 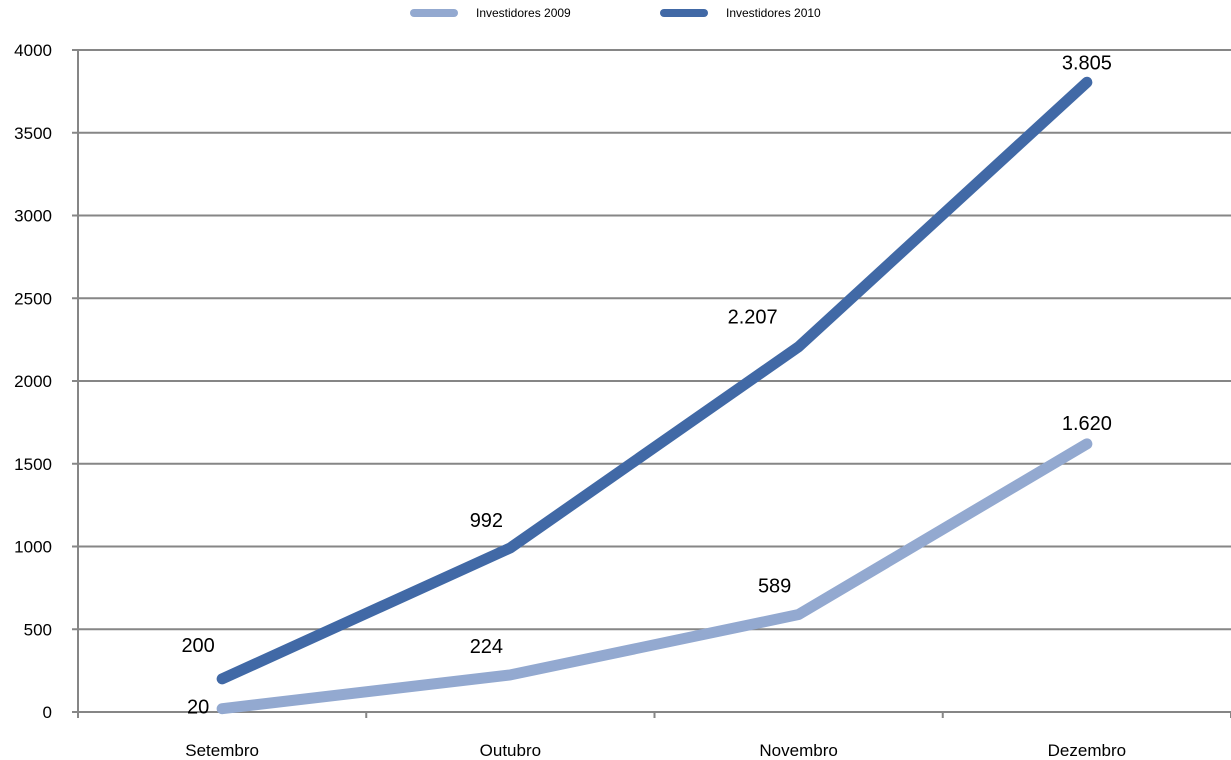 I want to click on legend-label-2009: Investidores 2009, so click(x=523, y=13).